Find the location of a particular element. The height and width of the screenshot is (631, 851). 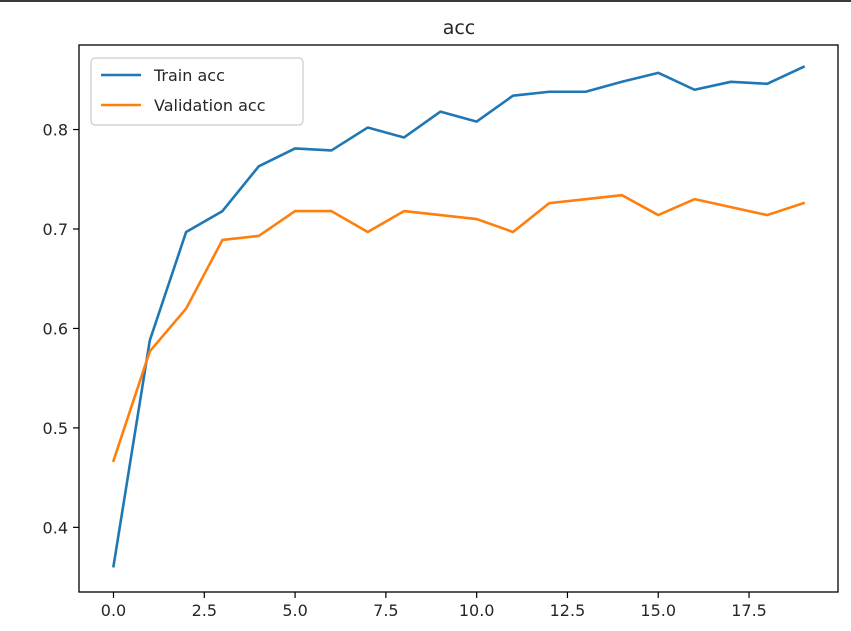

x-tick-label: 0.0 is located at coordinates (113, 610).